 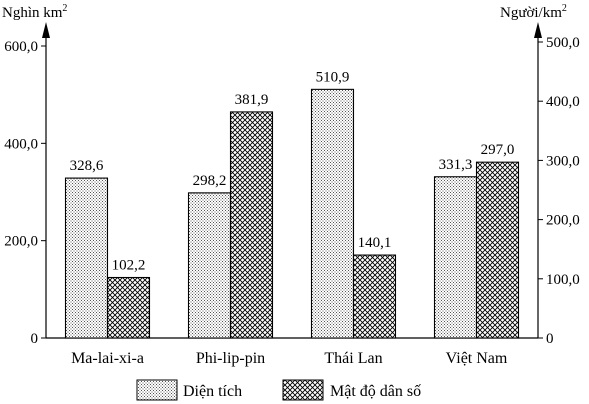 What do you see at coordinates (550, 339) in the screenshot?
I see `y-right-tick-label: 0` at bounding box center [550, 339].